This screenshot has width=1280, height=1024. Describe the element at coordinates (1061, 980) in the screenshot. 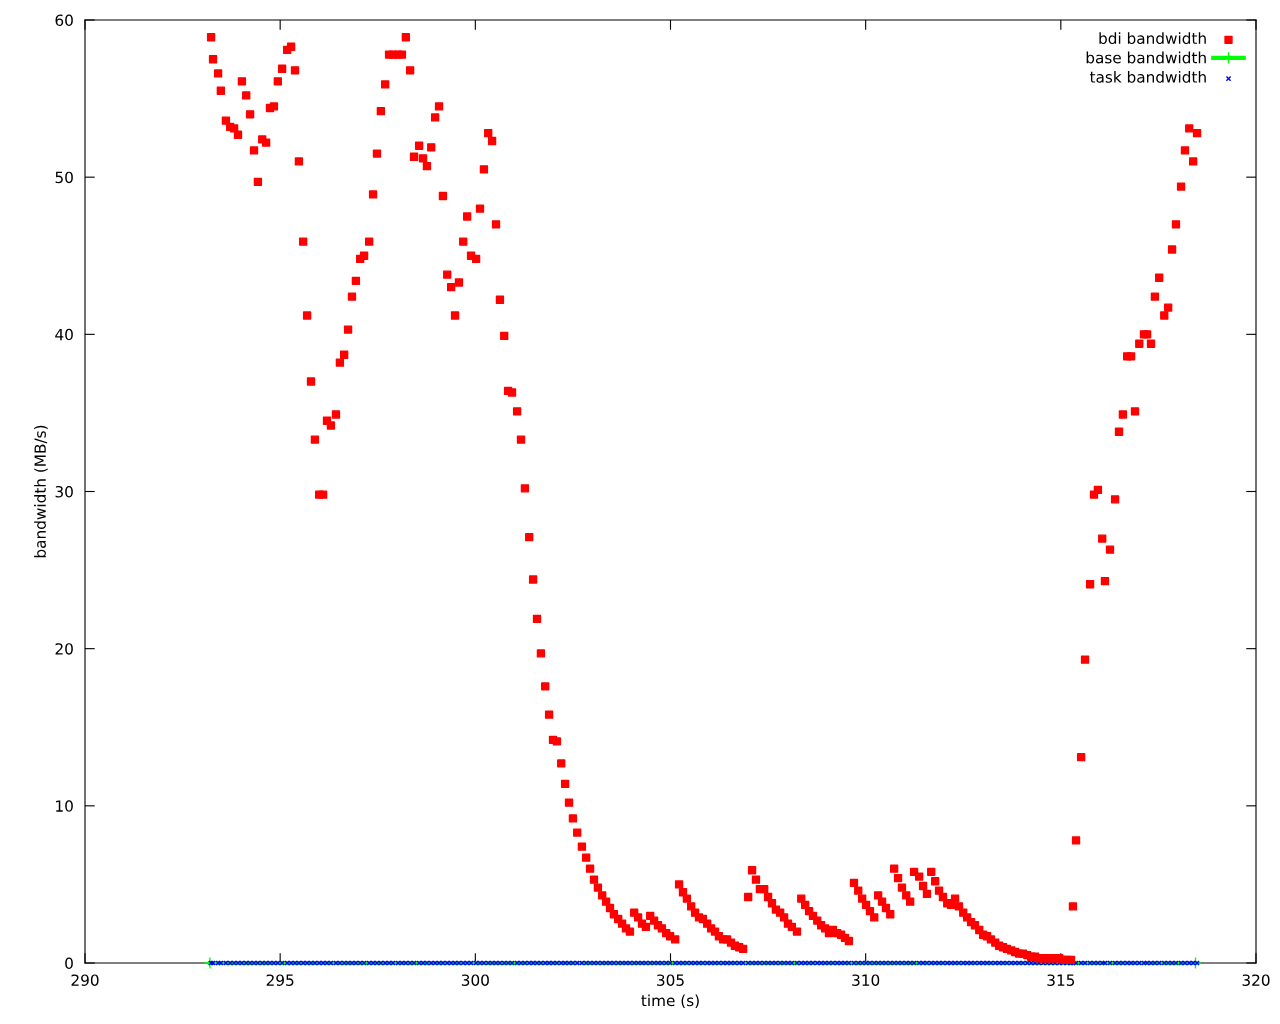

I see `x-tick-label: 315` at that location.